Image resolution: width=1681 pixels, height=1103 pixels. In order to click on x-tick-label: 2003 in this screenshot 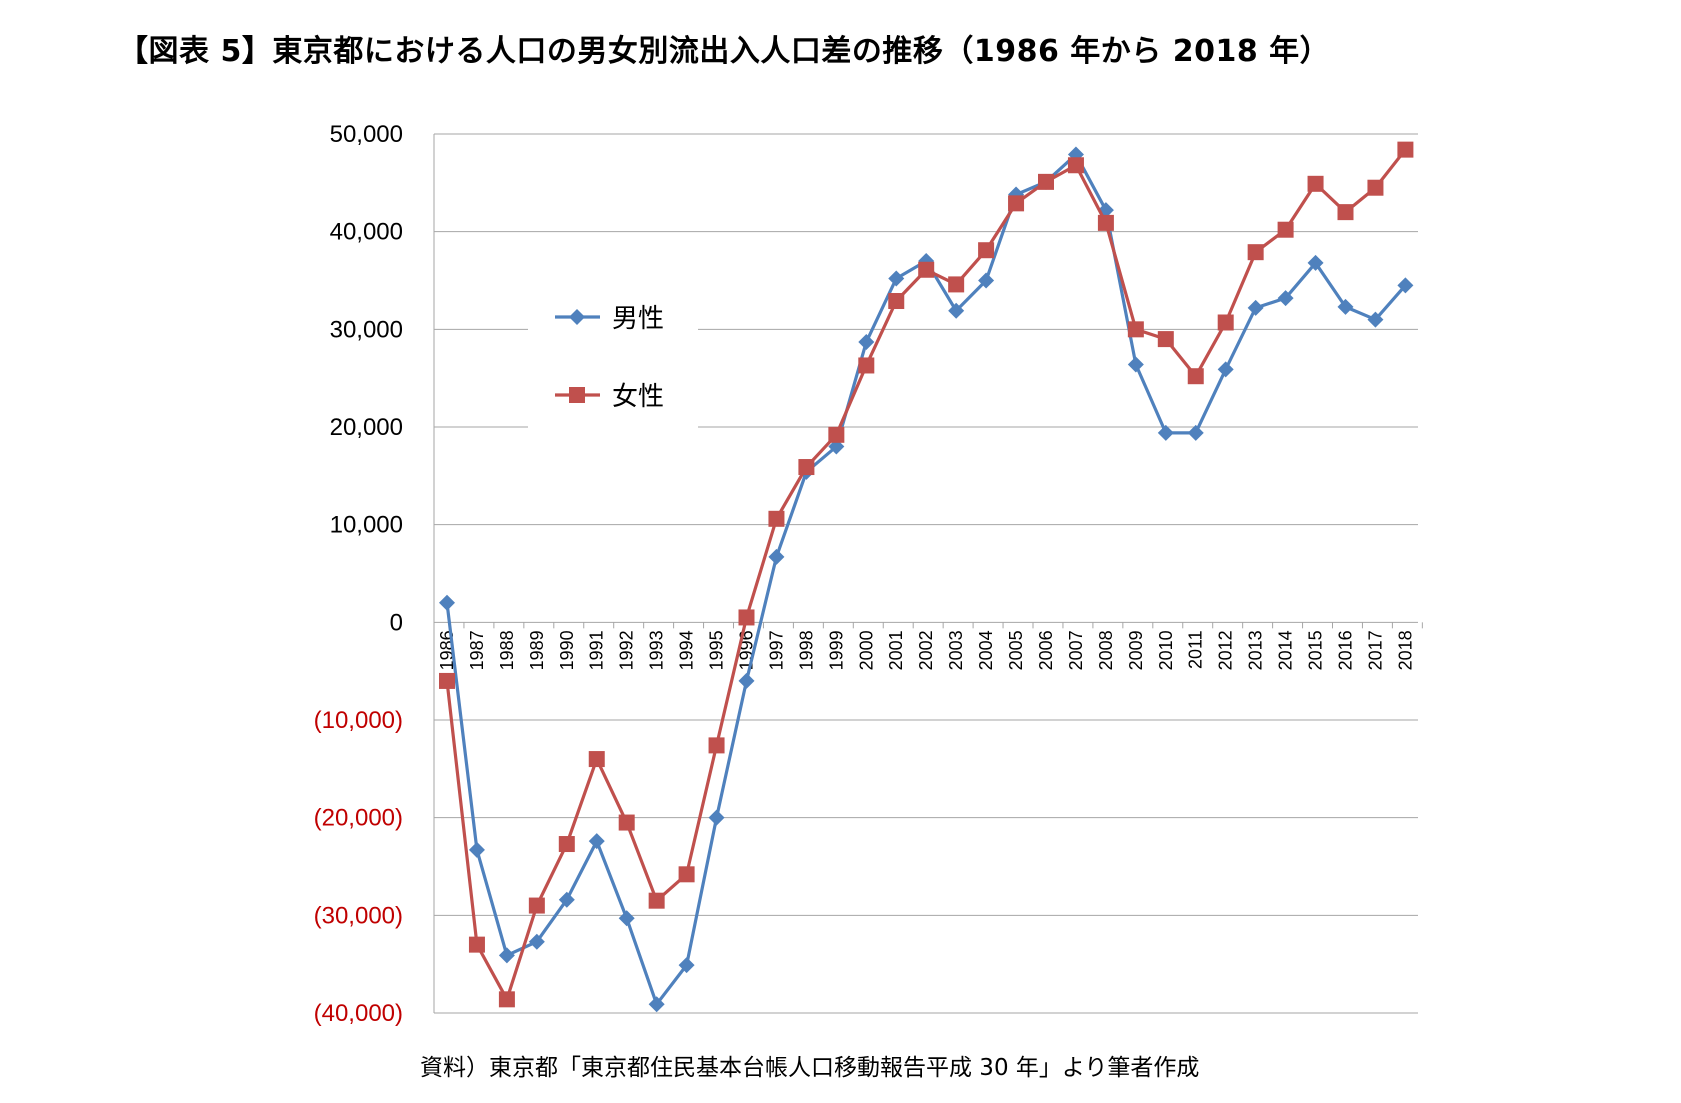, I will do `click(956, 650)`.